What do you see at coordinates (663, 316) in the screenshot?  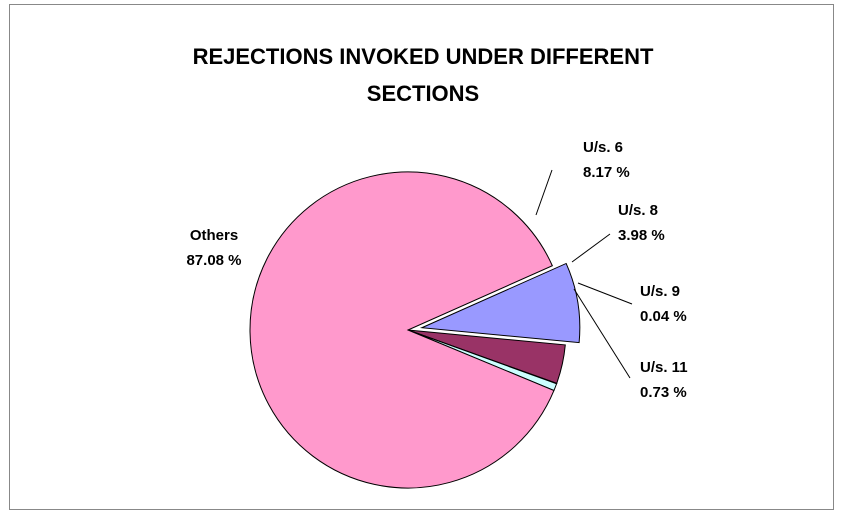 I see `slice-label-value-u-s-9: 0.04 %` at bounding box center [663, 316].